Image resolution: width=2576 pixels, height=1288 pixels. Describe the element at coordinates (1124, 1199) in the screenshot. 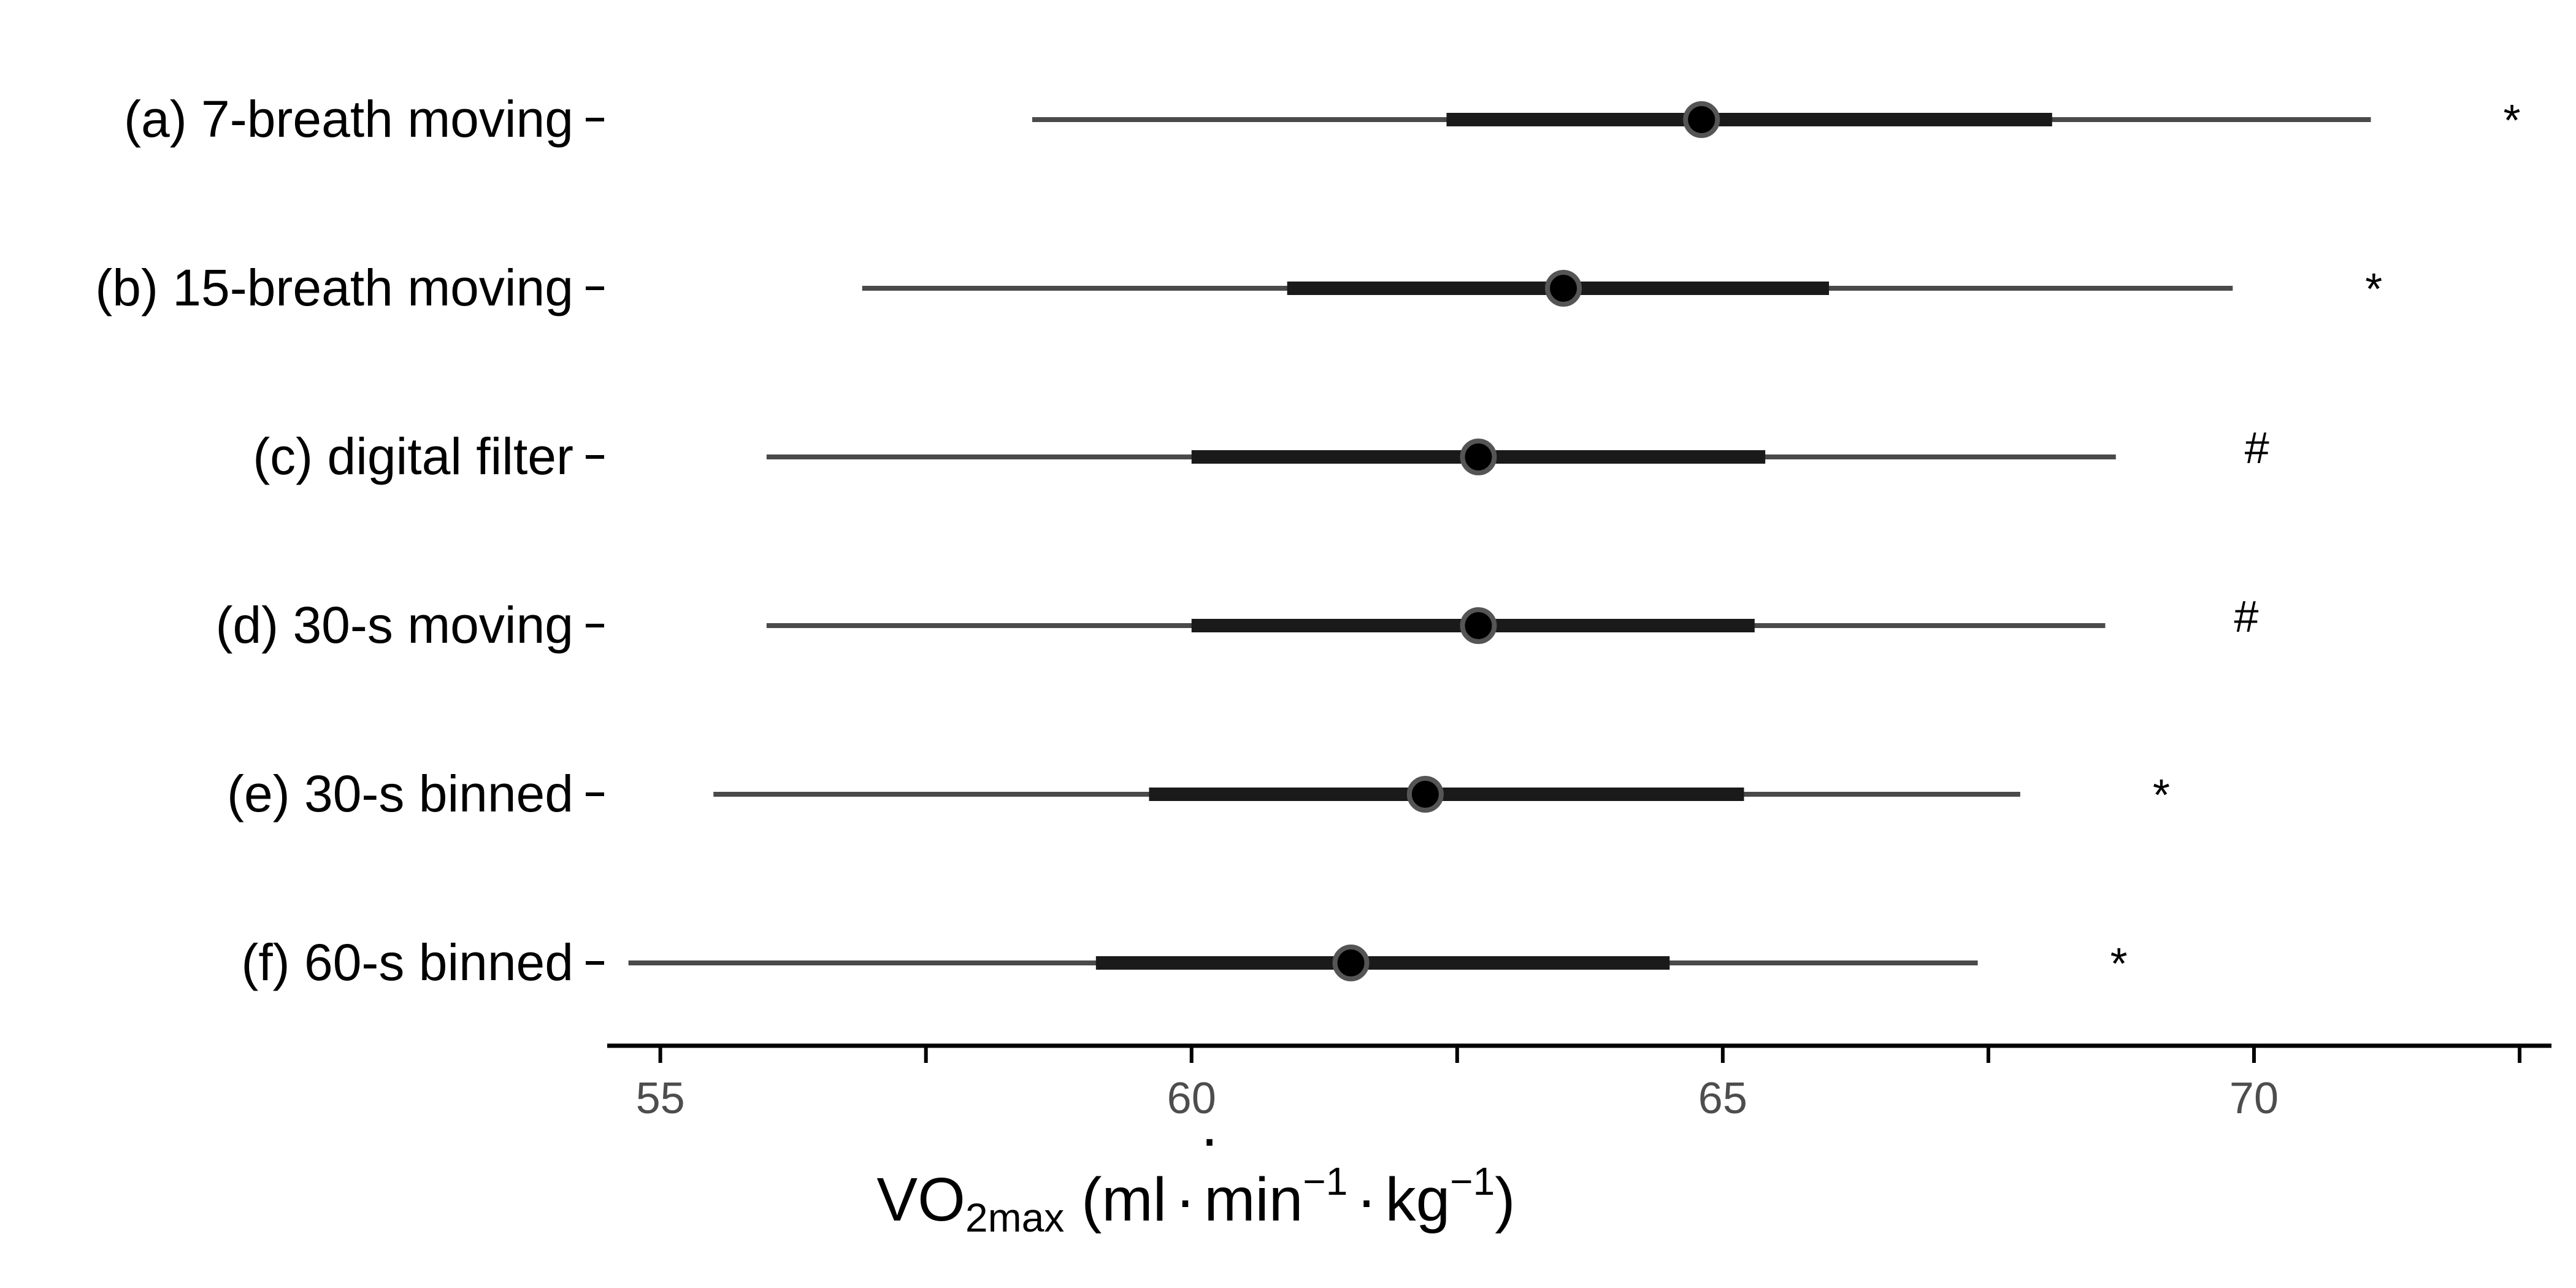

I see `x-title-units-open: (ml` at that location.